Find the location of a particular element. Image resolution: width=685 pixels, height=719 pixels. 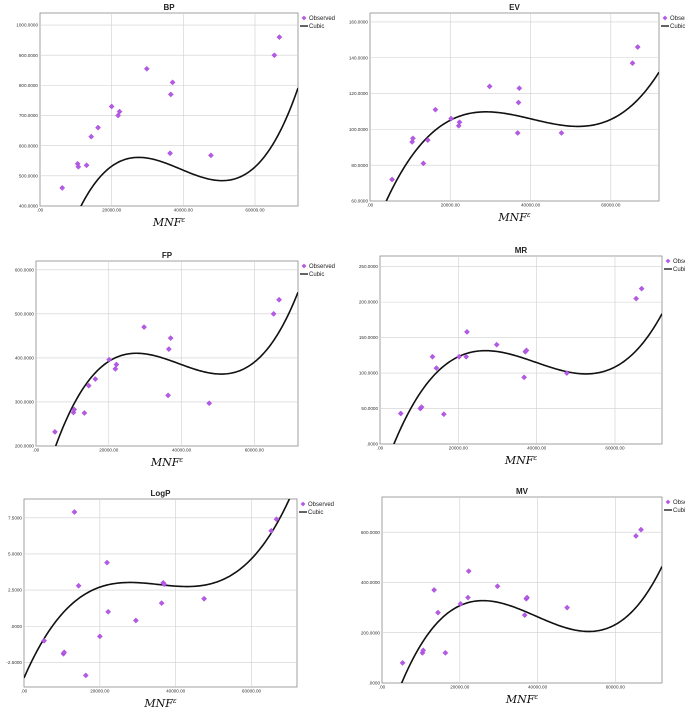

y-tick-label: 1000.0000 is located at coordinates (27, 25).